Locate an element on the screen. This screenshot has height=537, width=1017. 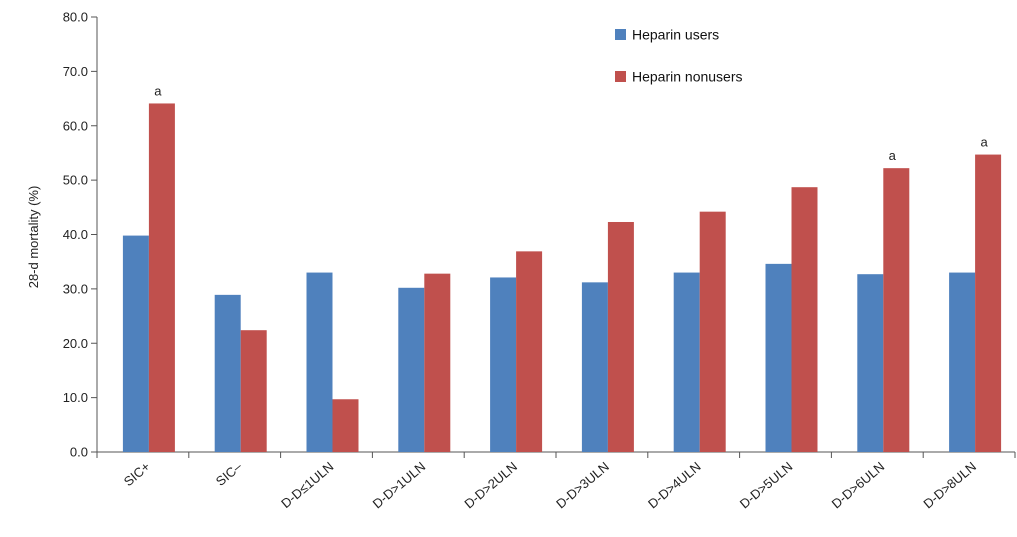
y-tick-label: 40.0 is located at coordinates (75, 234).